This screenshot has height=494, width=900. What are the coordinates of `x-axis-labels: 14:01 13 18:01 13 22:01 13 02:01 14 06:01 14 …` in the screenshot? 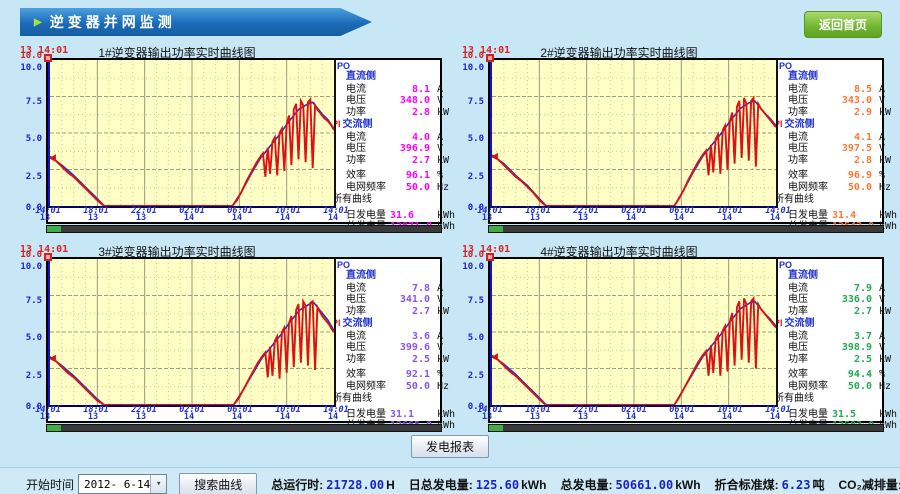 It's located at (192, 214).